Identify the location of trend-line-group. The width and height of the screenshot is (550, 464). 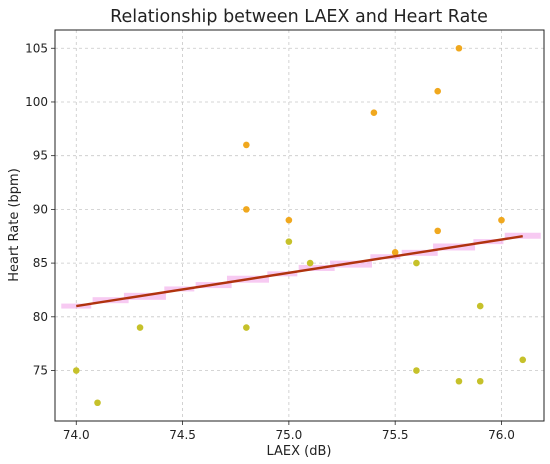
(299, 271).